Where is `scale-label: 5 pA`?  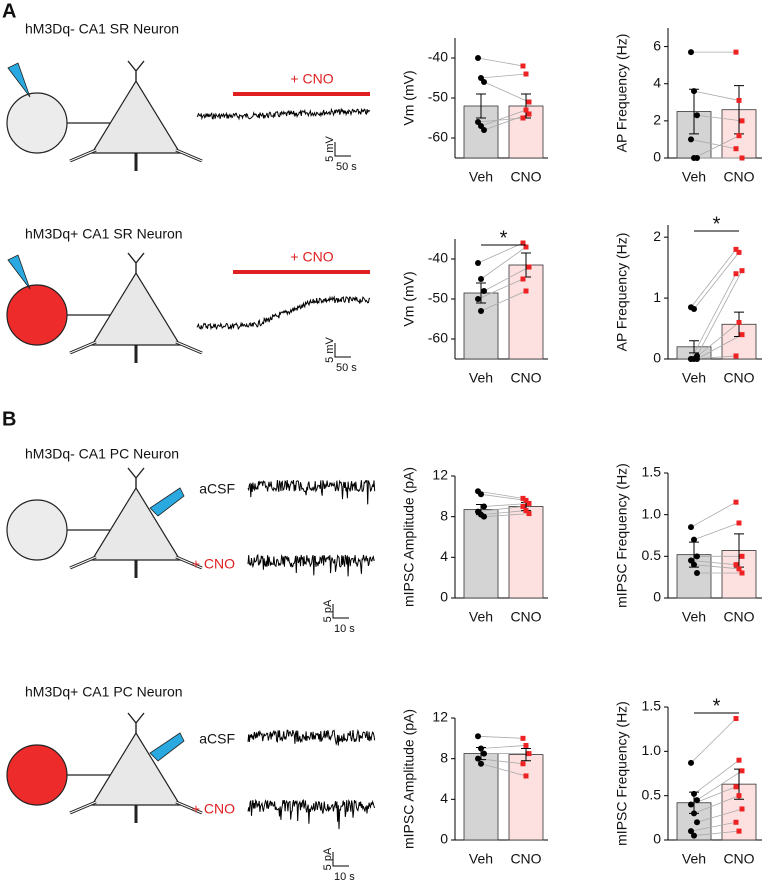 scale-label: 5 pA is located at coordinates (328, 858).